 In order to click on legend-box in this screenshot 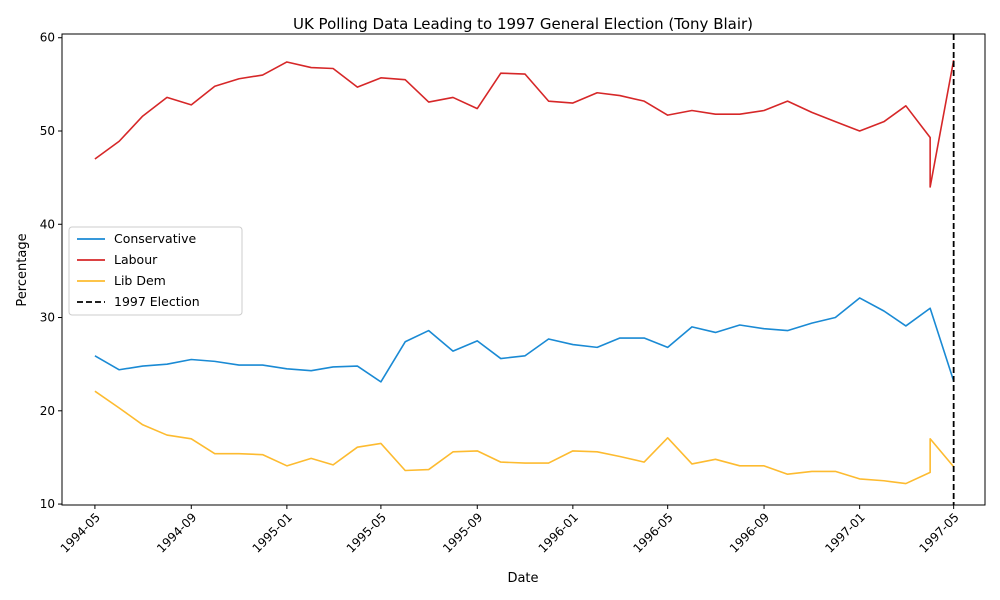, I will do `click(155, 271)`.